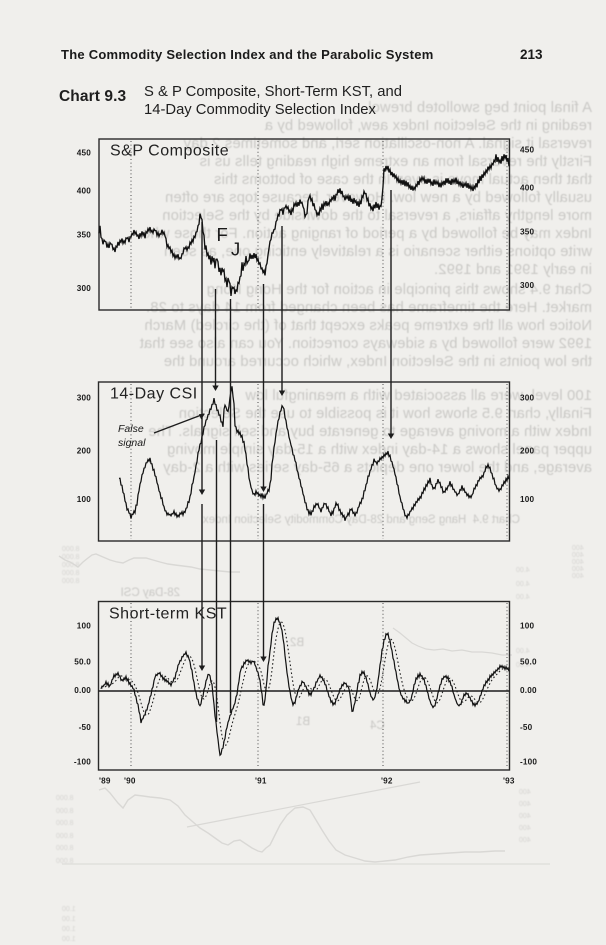 This screenshot has height=945, width=606. I want to click on svg-text: False, so click(131, 429).